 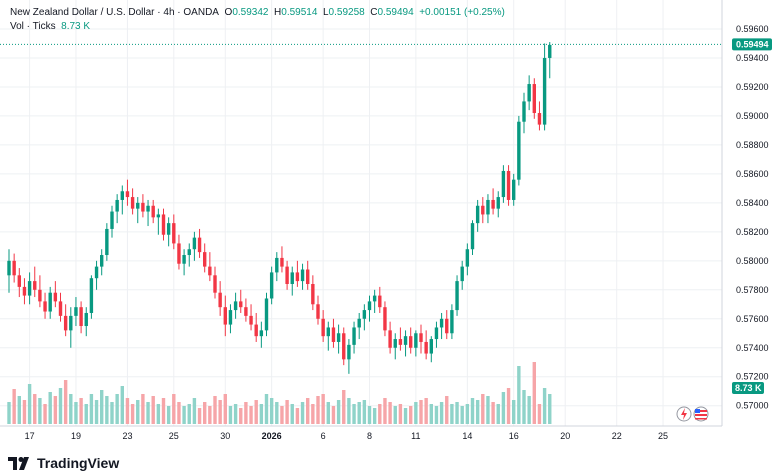 I want to click on volume-legend: Vol · Ticks 8.73 K, so click(x=50, y=27).